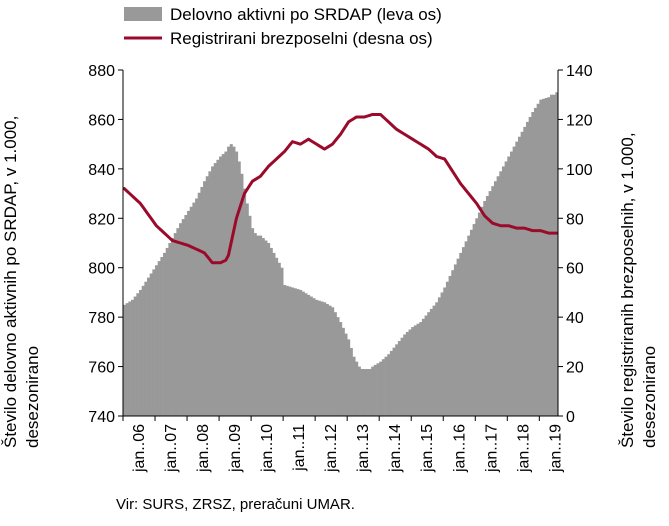 This screenshot has height=526, width=669. What do you see at coordinates (143, 14) in the screenshot?
I see `legend-swatch-employed` at bounding box center [143, 14].